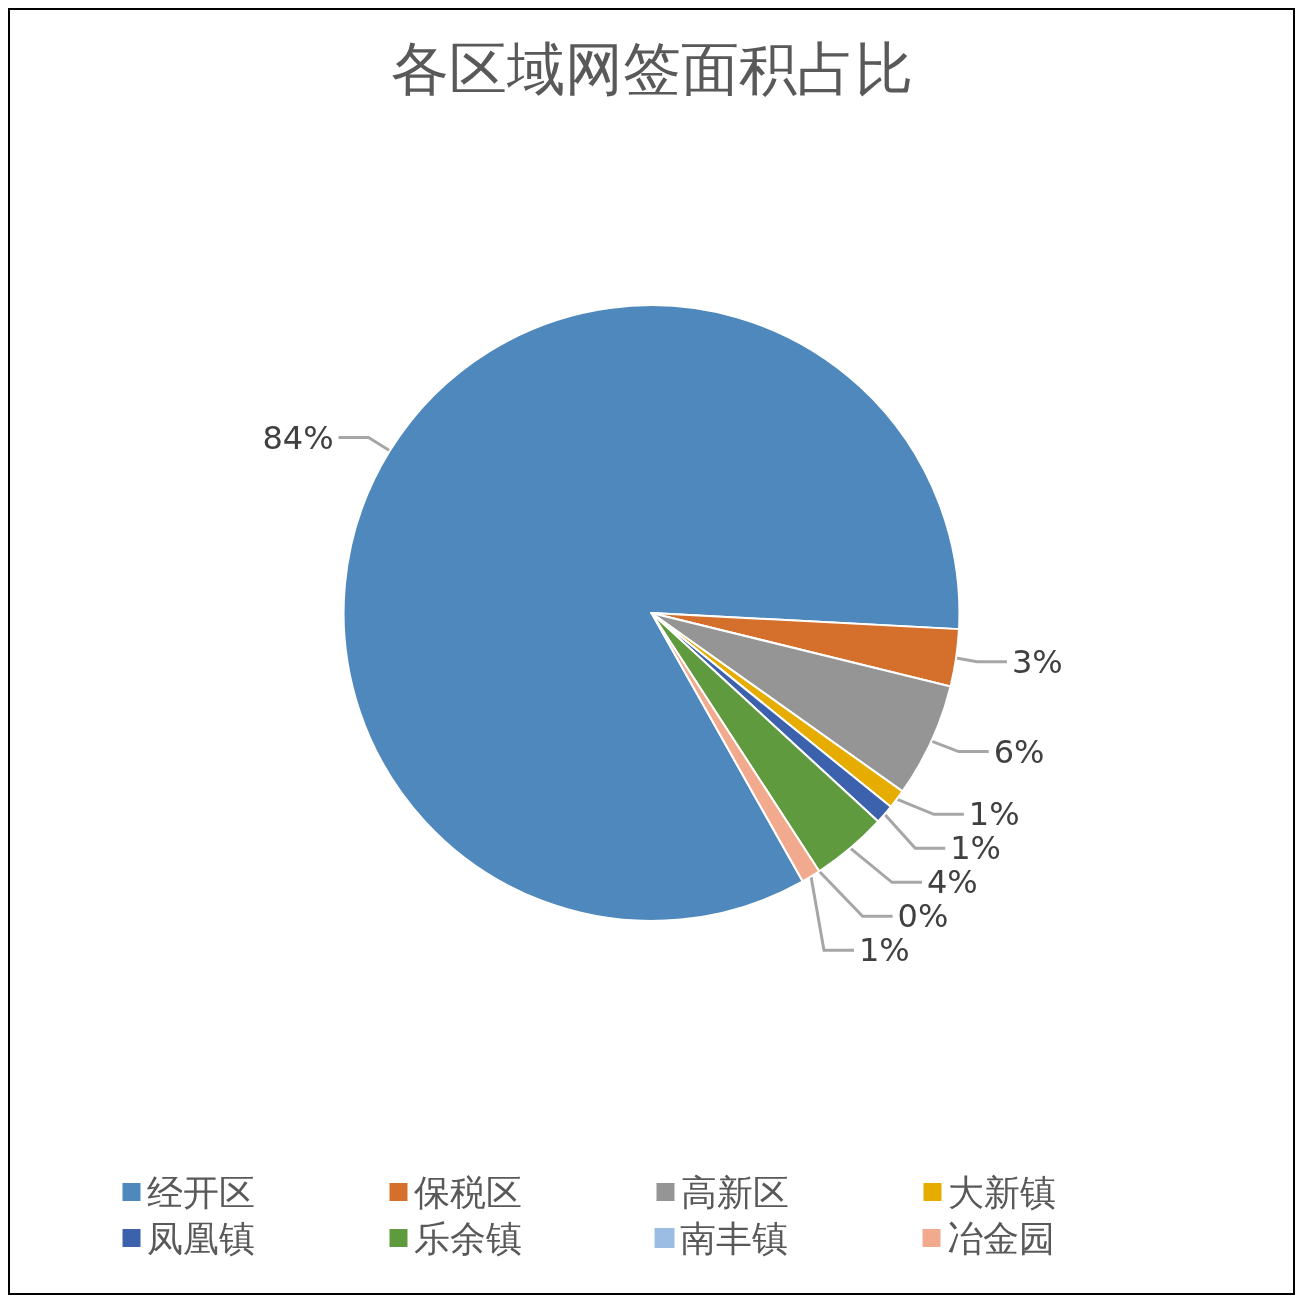  Describe the element at coordinates (298, 437) in the screenshot. I see `data-label: 84%` at that location.